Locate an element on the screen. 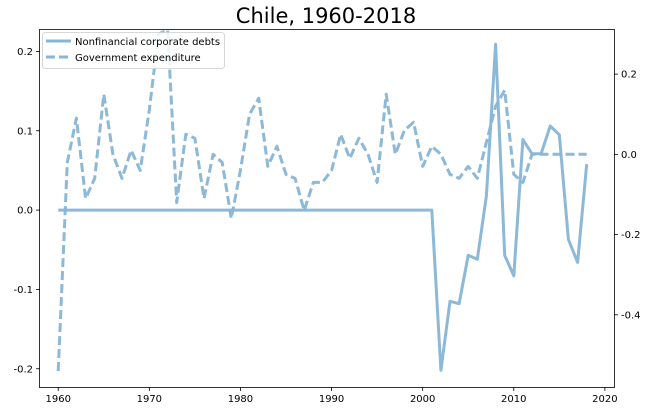  x-axis-ticks: 1960 1970 1980 1990 2000 2010 2020 is located at coordinates (331, 396).